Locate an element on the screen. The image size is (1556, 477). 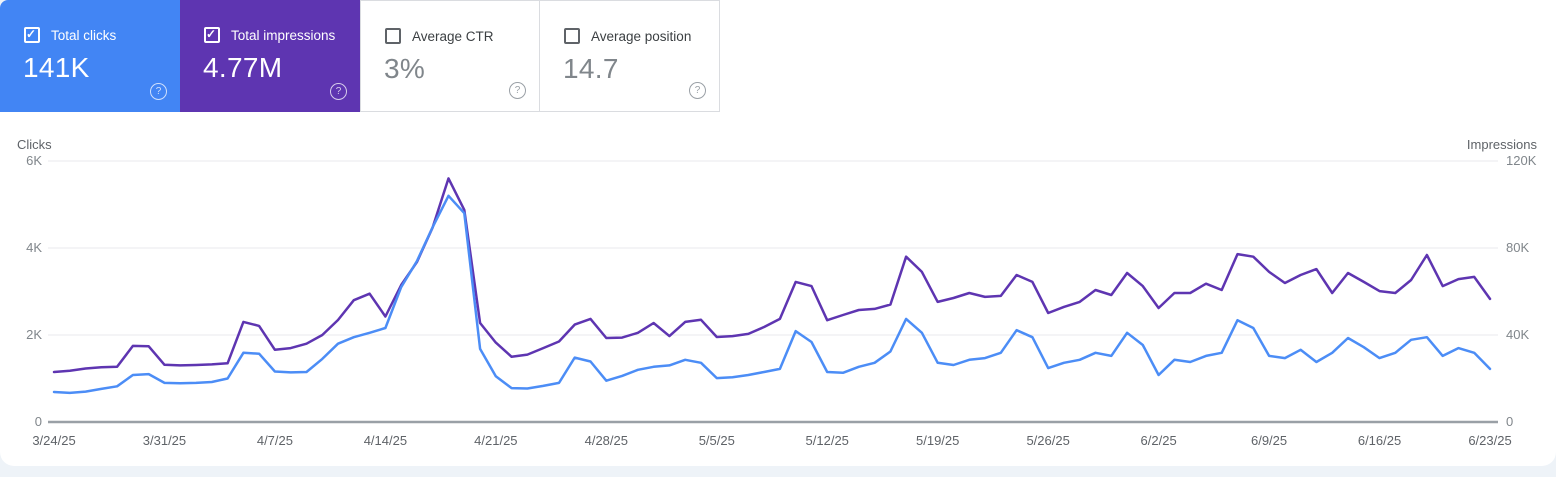
average-position-value: 14.7 is located at coordinates (591, 68).